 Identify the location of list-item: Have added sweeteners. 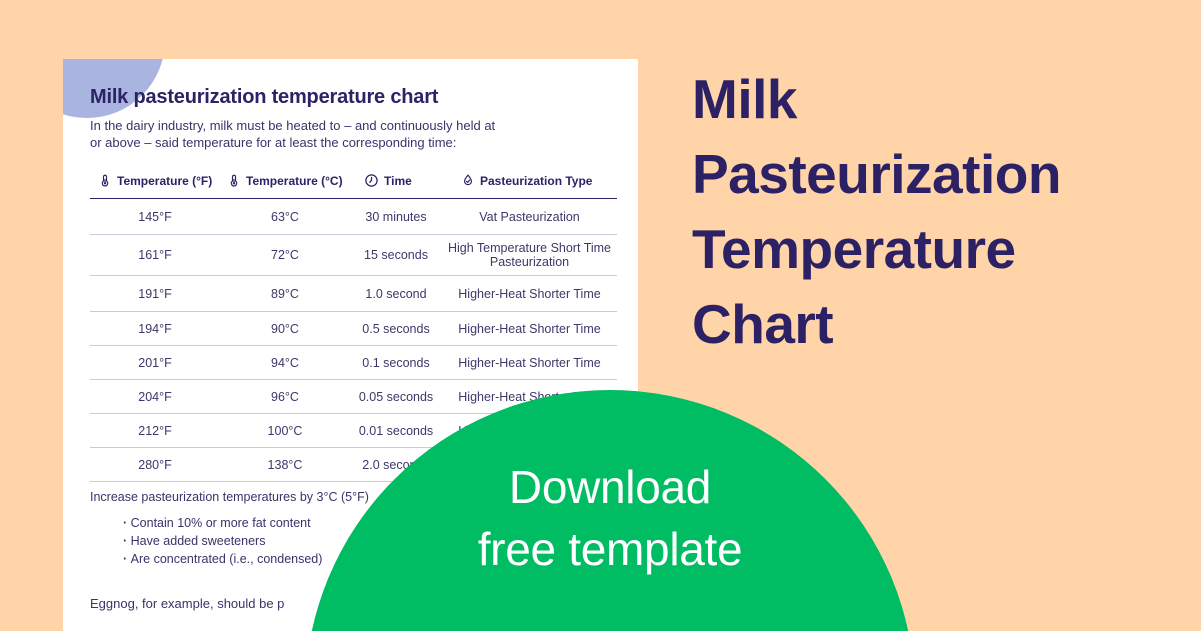
(222, 541).